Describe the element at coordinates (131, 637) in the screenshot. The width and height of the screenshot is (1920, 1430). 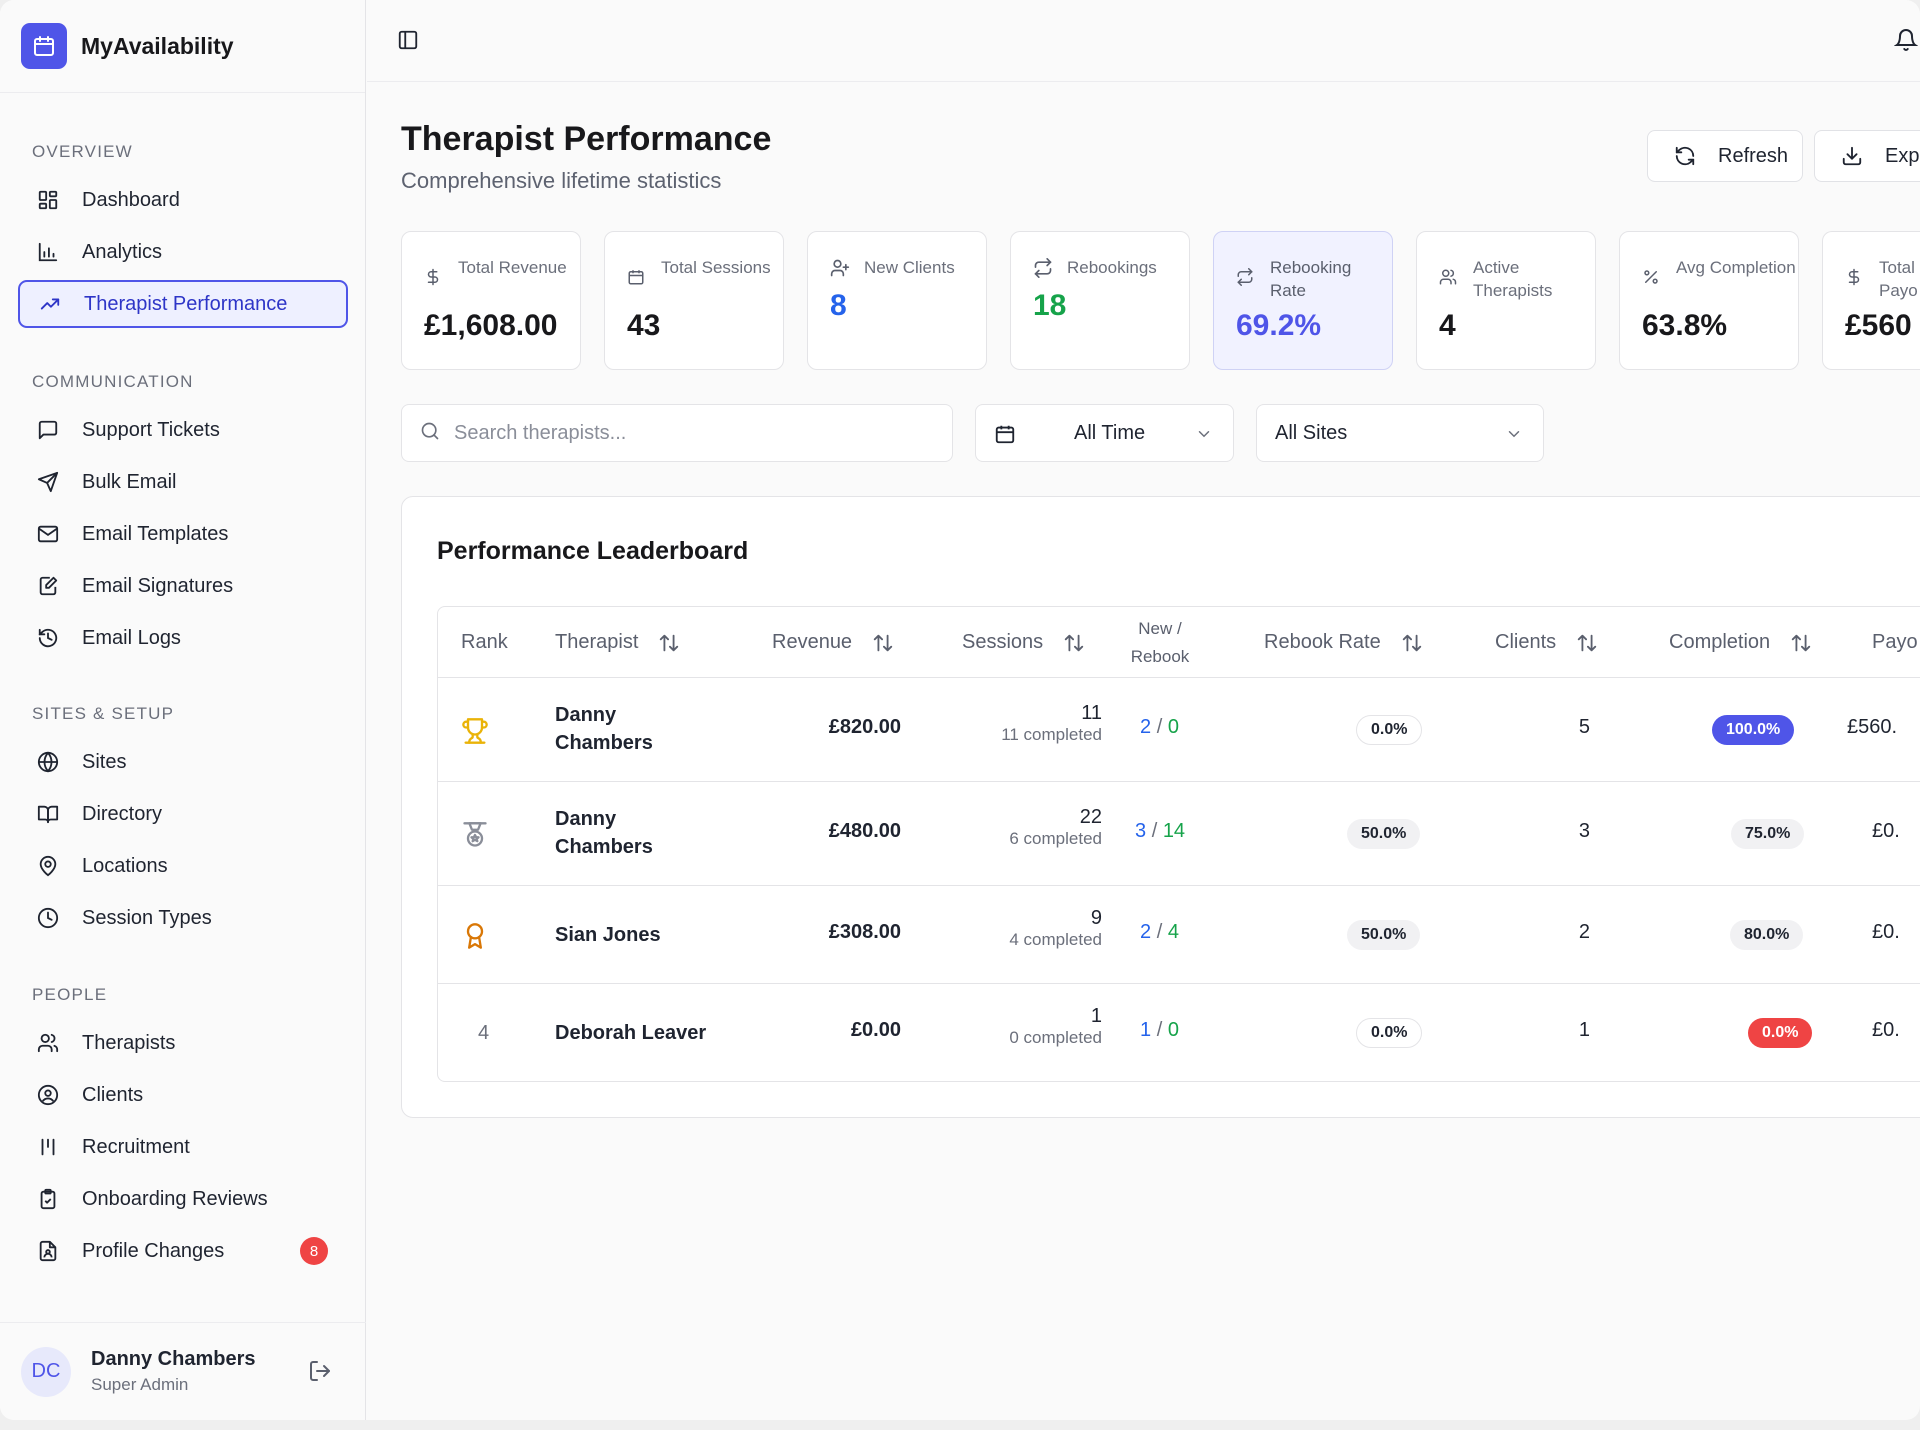
I see `sidebar-item-label: Email Logs` at that location.